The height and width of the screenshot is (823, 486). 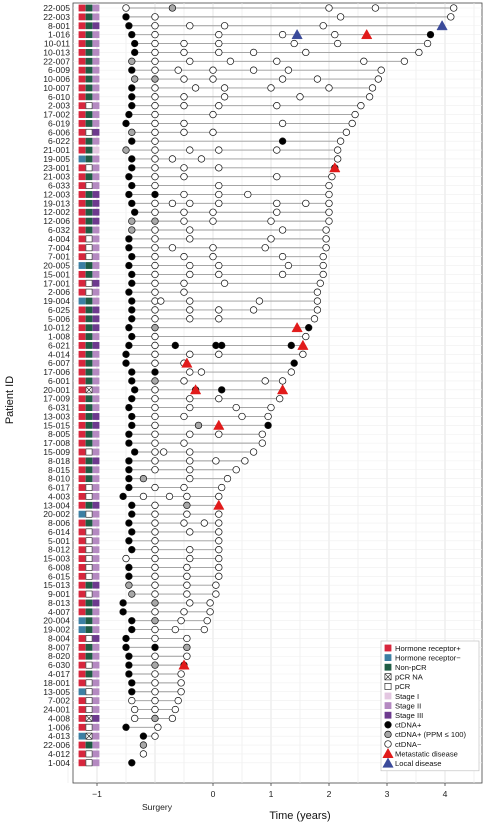 I want to click on patient-id-label: 8-012, so click(x=59, y=550).